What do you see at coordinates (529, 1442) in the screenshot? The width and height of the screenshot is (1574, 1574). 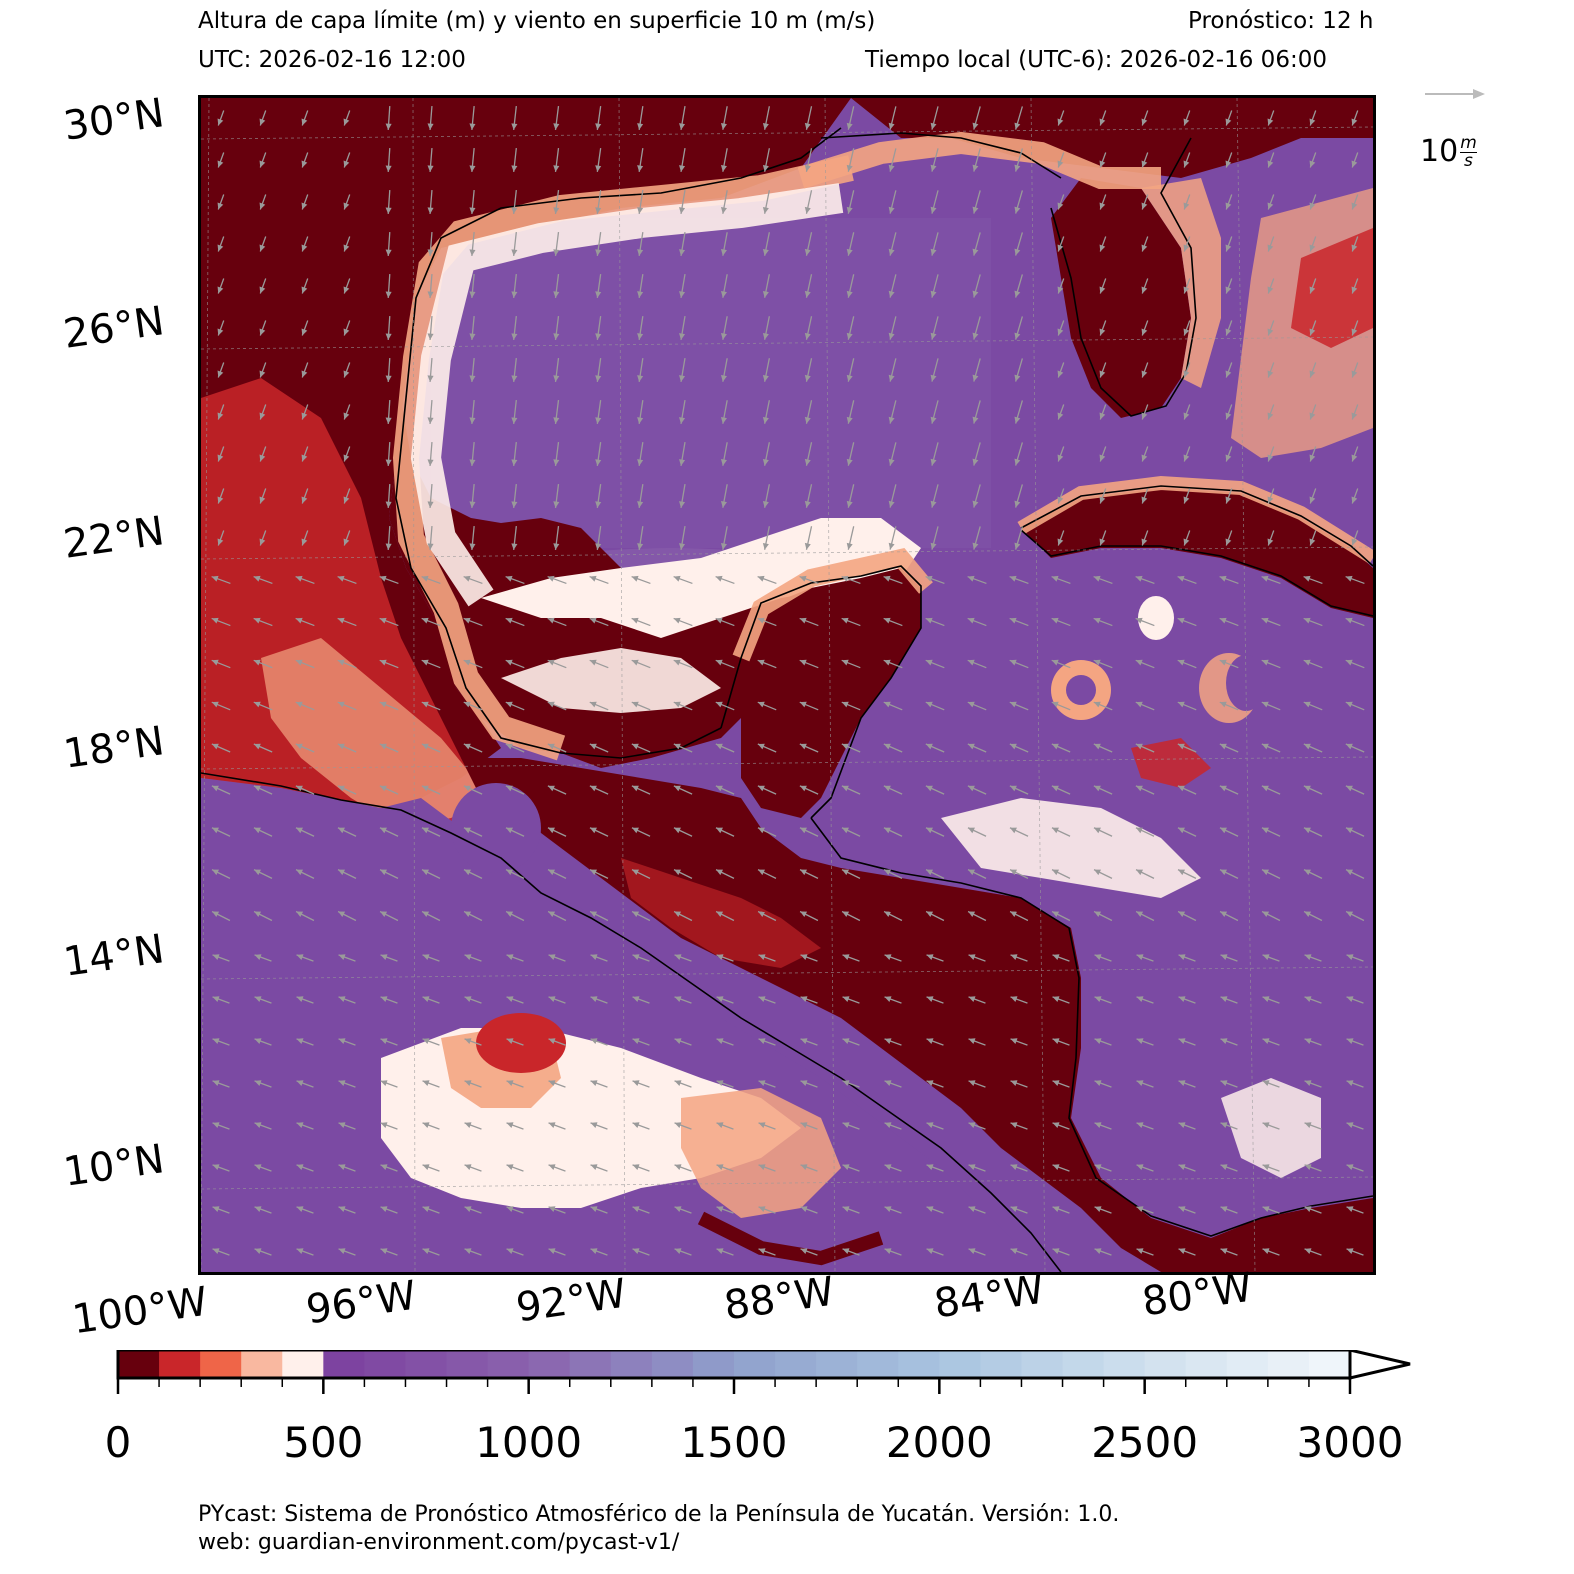 I see `colorbar-tick-label: 1000` at bounding box center [529, 1442].